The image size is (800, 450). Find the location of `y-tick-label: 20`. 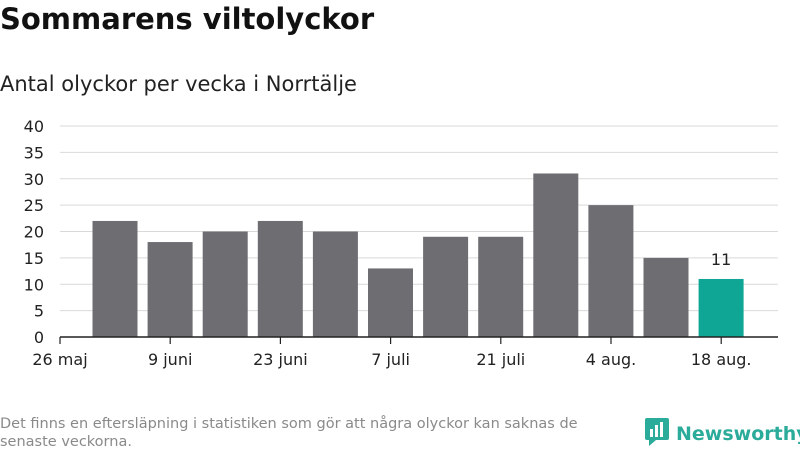

y-tick-label: 20 is located at coordinates (34, 232).